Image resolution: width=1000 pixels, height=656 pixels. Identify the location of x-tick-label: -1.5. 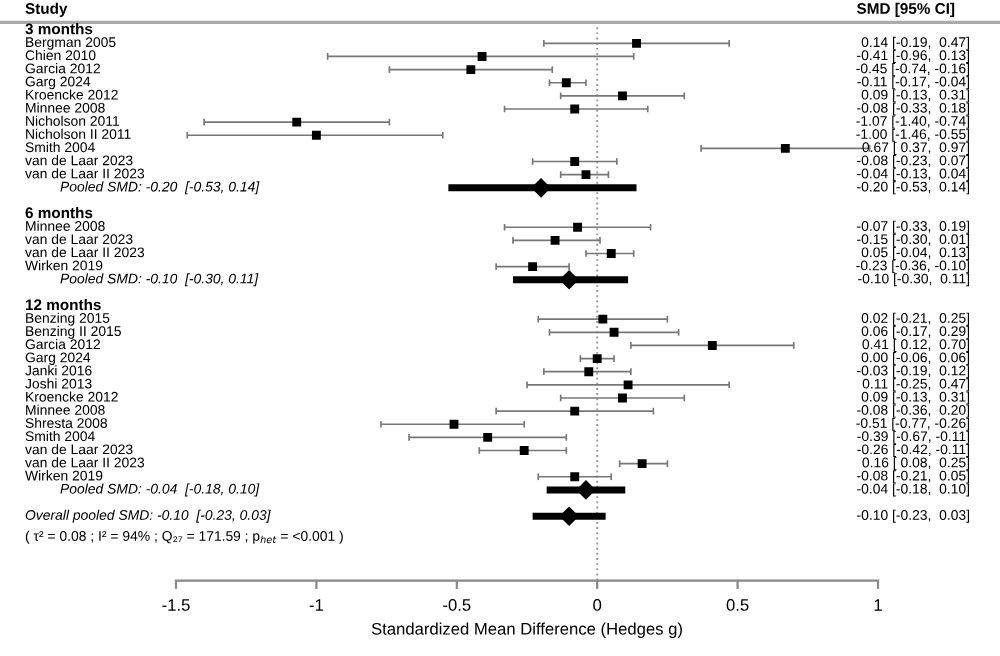
(176, 605).